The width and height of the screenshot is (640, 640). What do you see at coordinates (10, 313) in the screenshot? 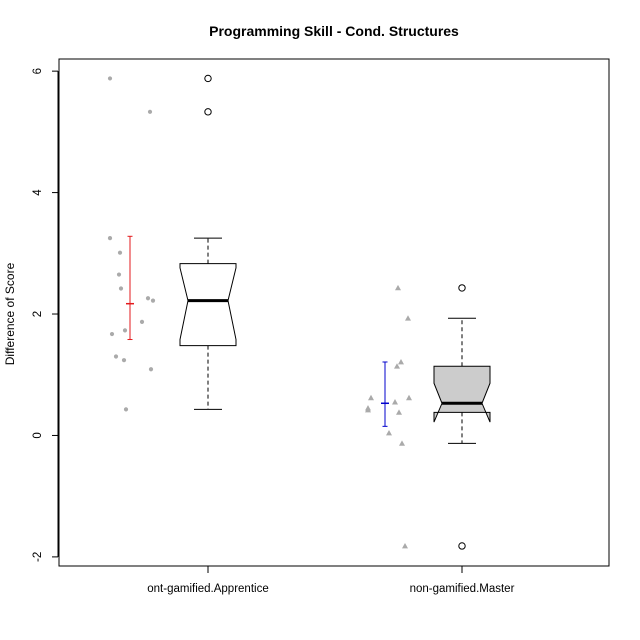
I see `y-axis-label: Difference of Score` at bounding box center [10, 313].